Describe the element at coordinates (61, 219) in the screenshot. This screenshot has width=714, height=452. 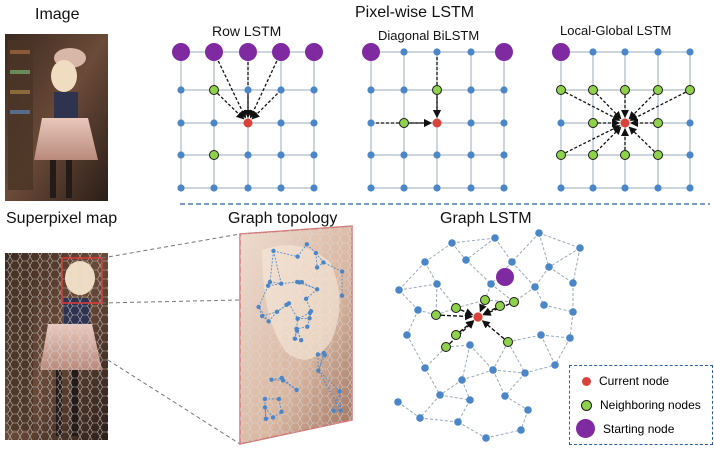
I see `superpixel-title: Superpixel map` at that location.